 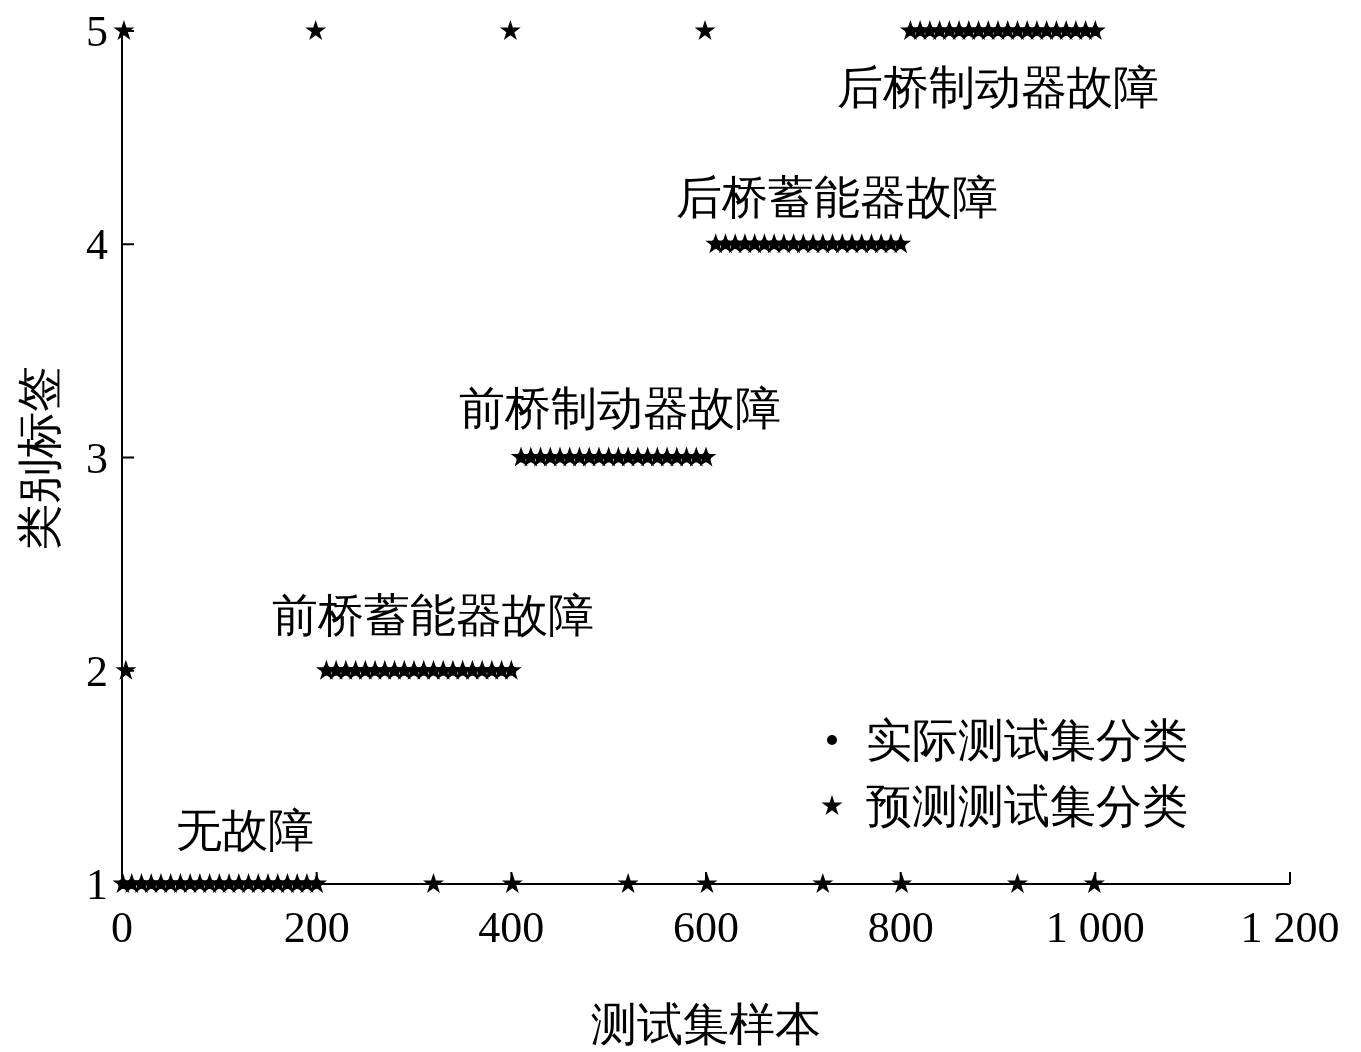 I want to click on y-tick-label: 4, so click(x=97, y=245).